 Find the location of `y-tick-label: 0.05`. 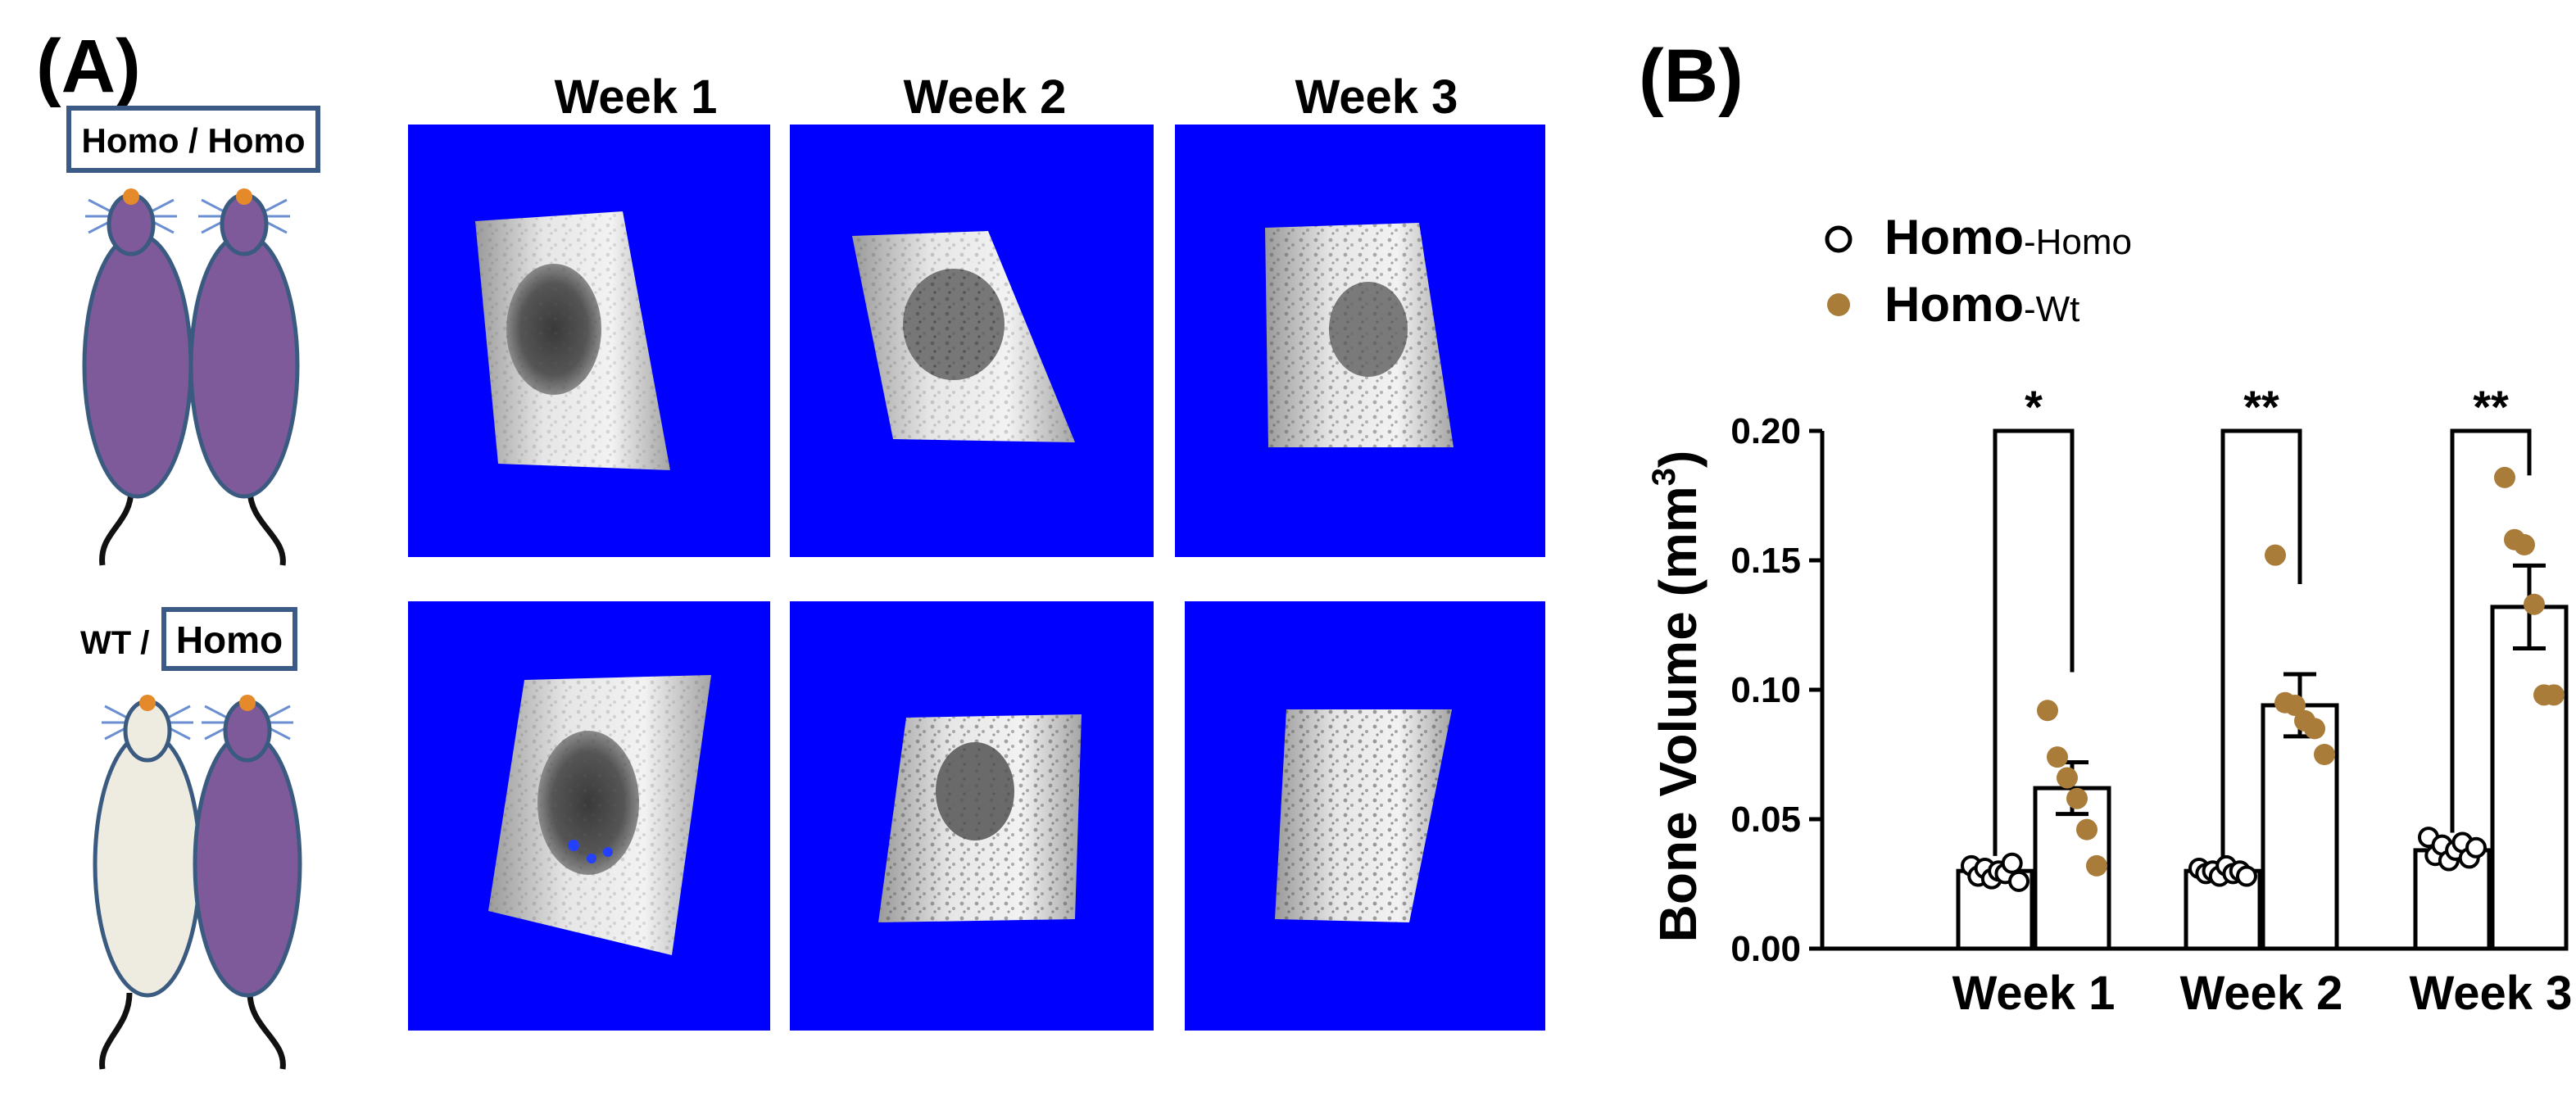

y-tick-label: 0.05 is located at coordinates (1766, 820).